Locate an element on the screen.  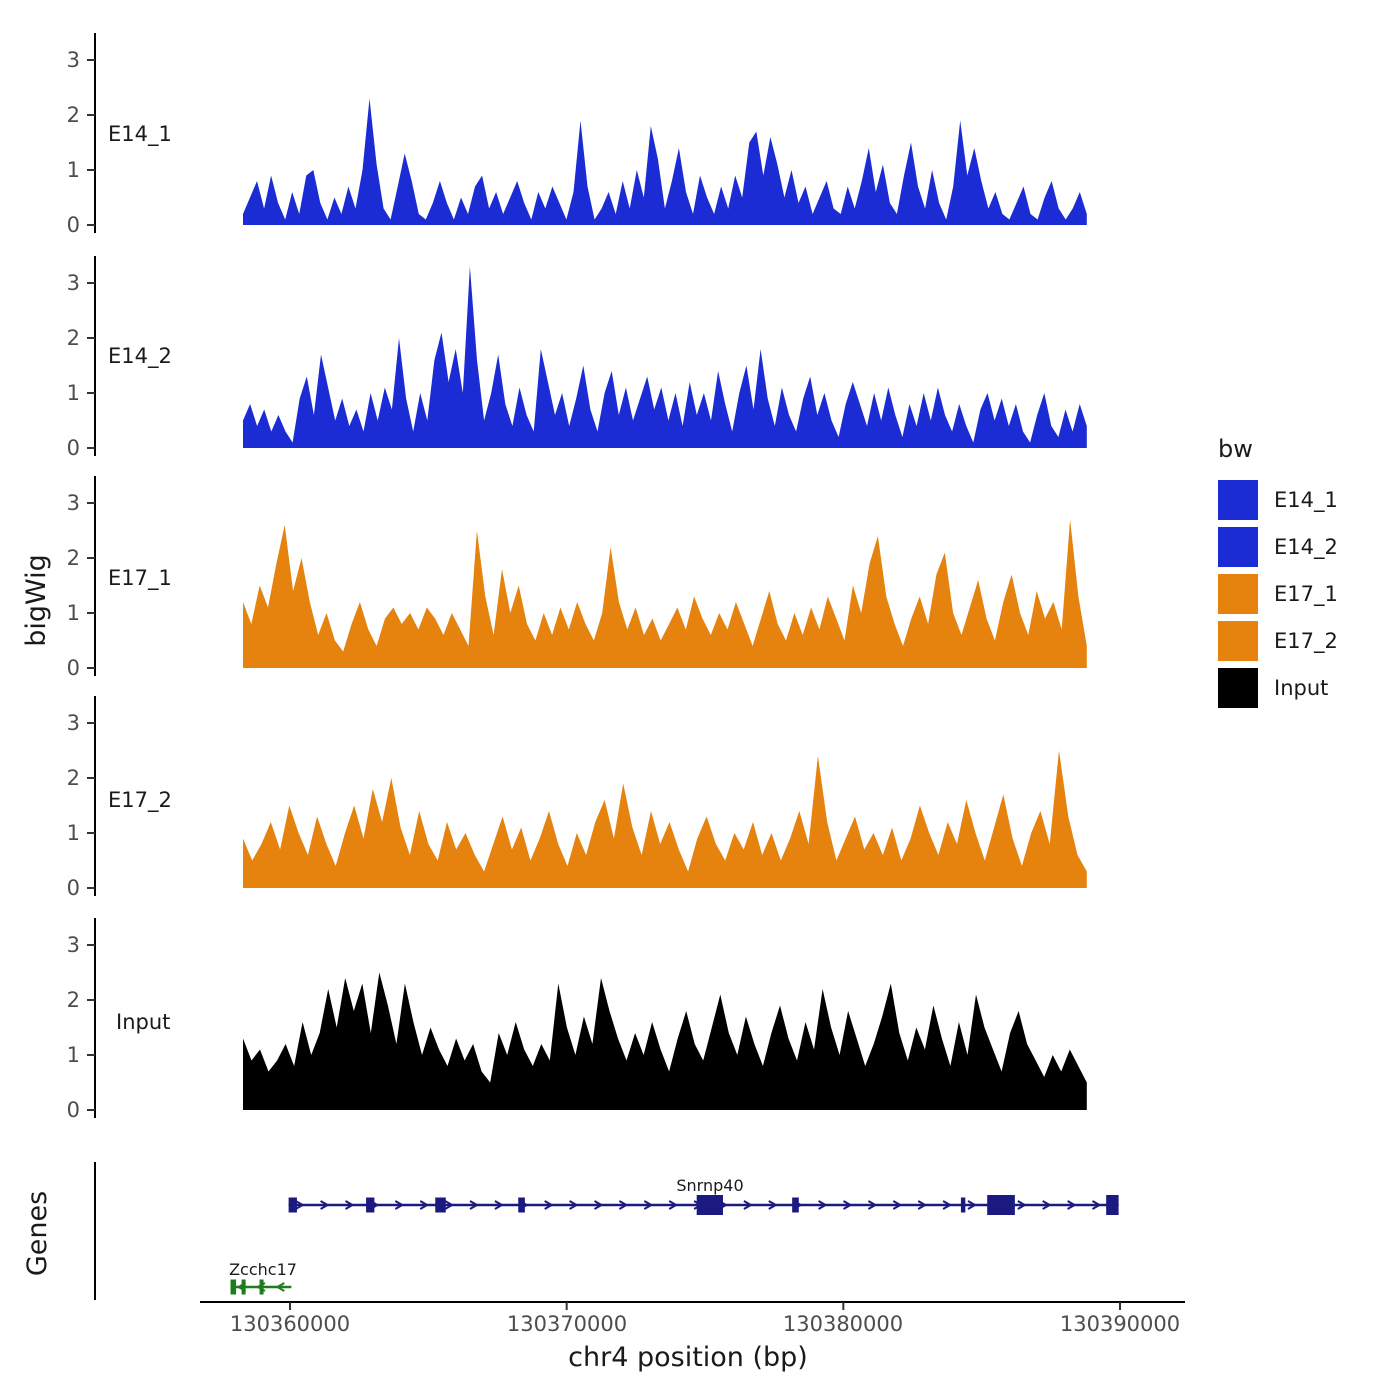
legend-item-e14-2: E14_2 is located at coordinates (1278, 547).